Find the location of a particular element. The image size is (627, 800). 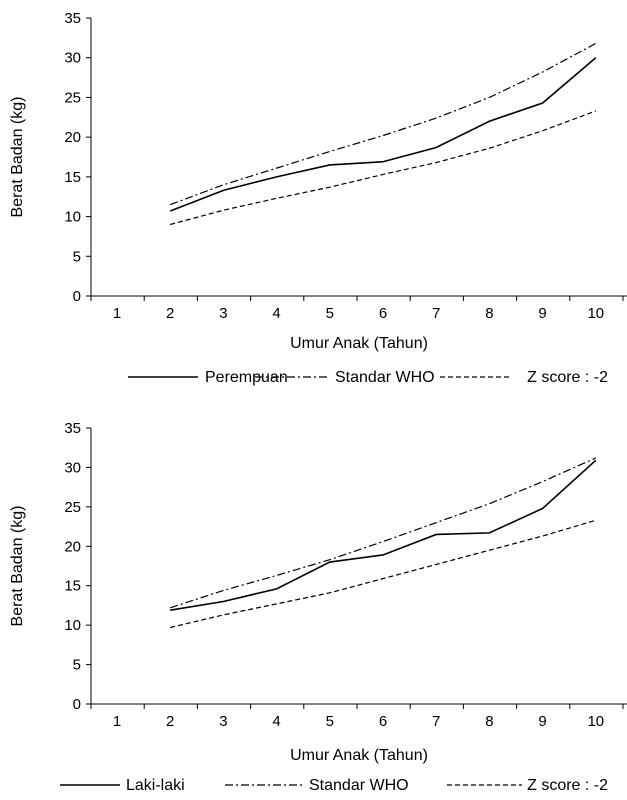

series-line-perempuan is located at coordinates (383, 134).